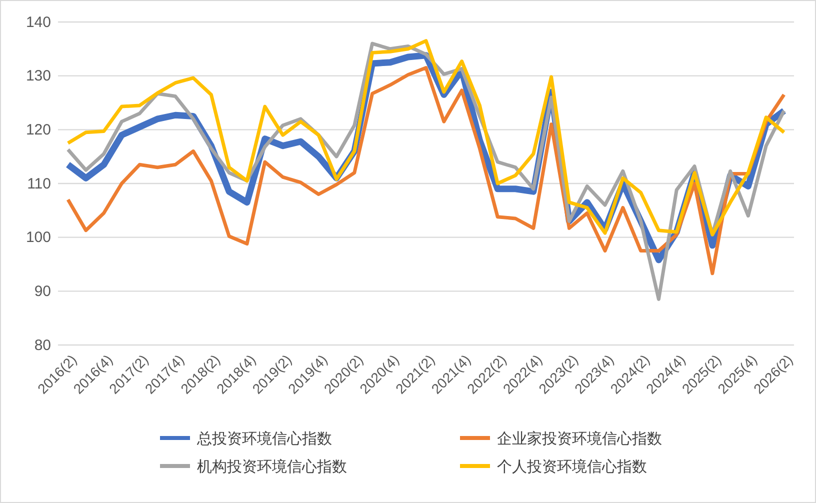 This screenshot has width=816, height=503. I want to click on y-tick-label: 100, so click(38, 237).